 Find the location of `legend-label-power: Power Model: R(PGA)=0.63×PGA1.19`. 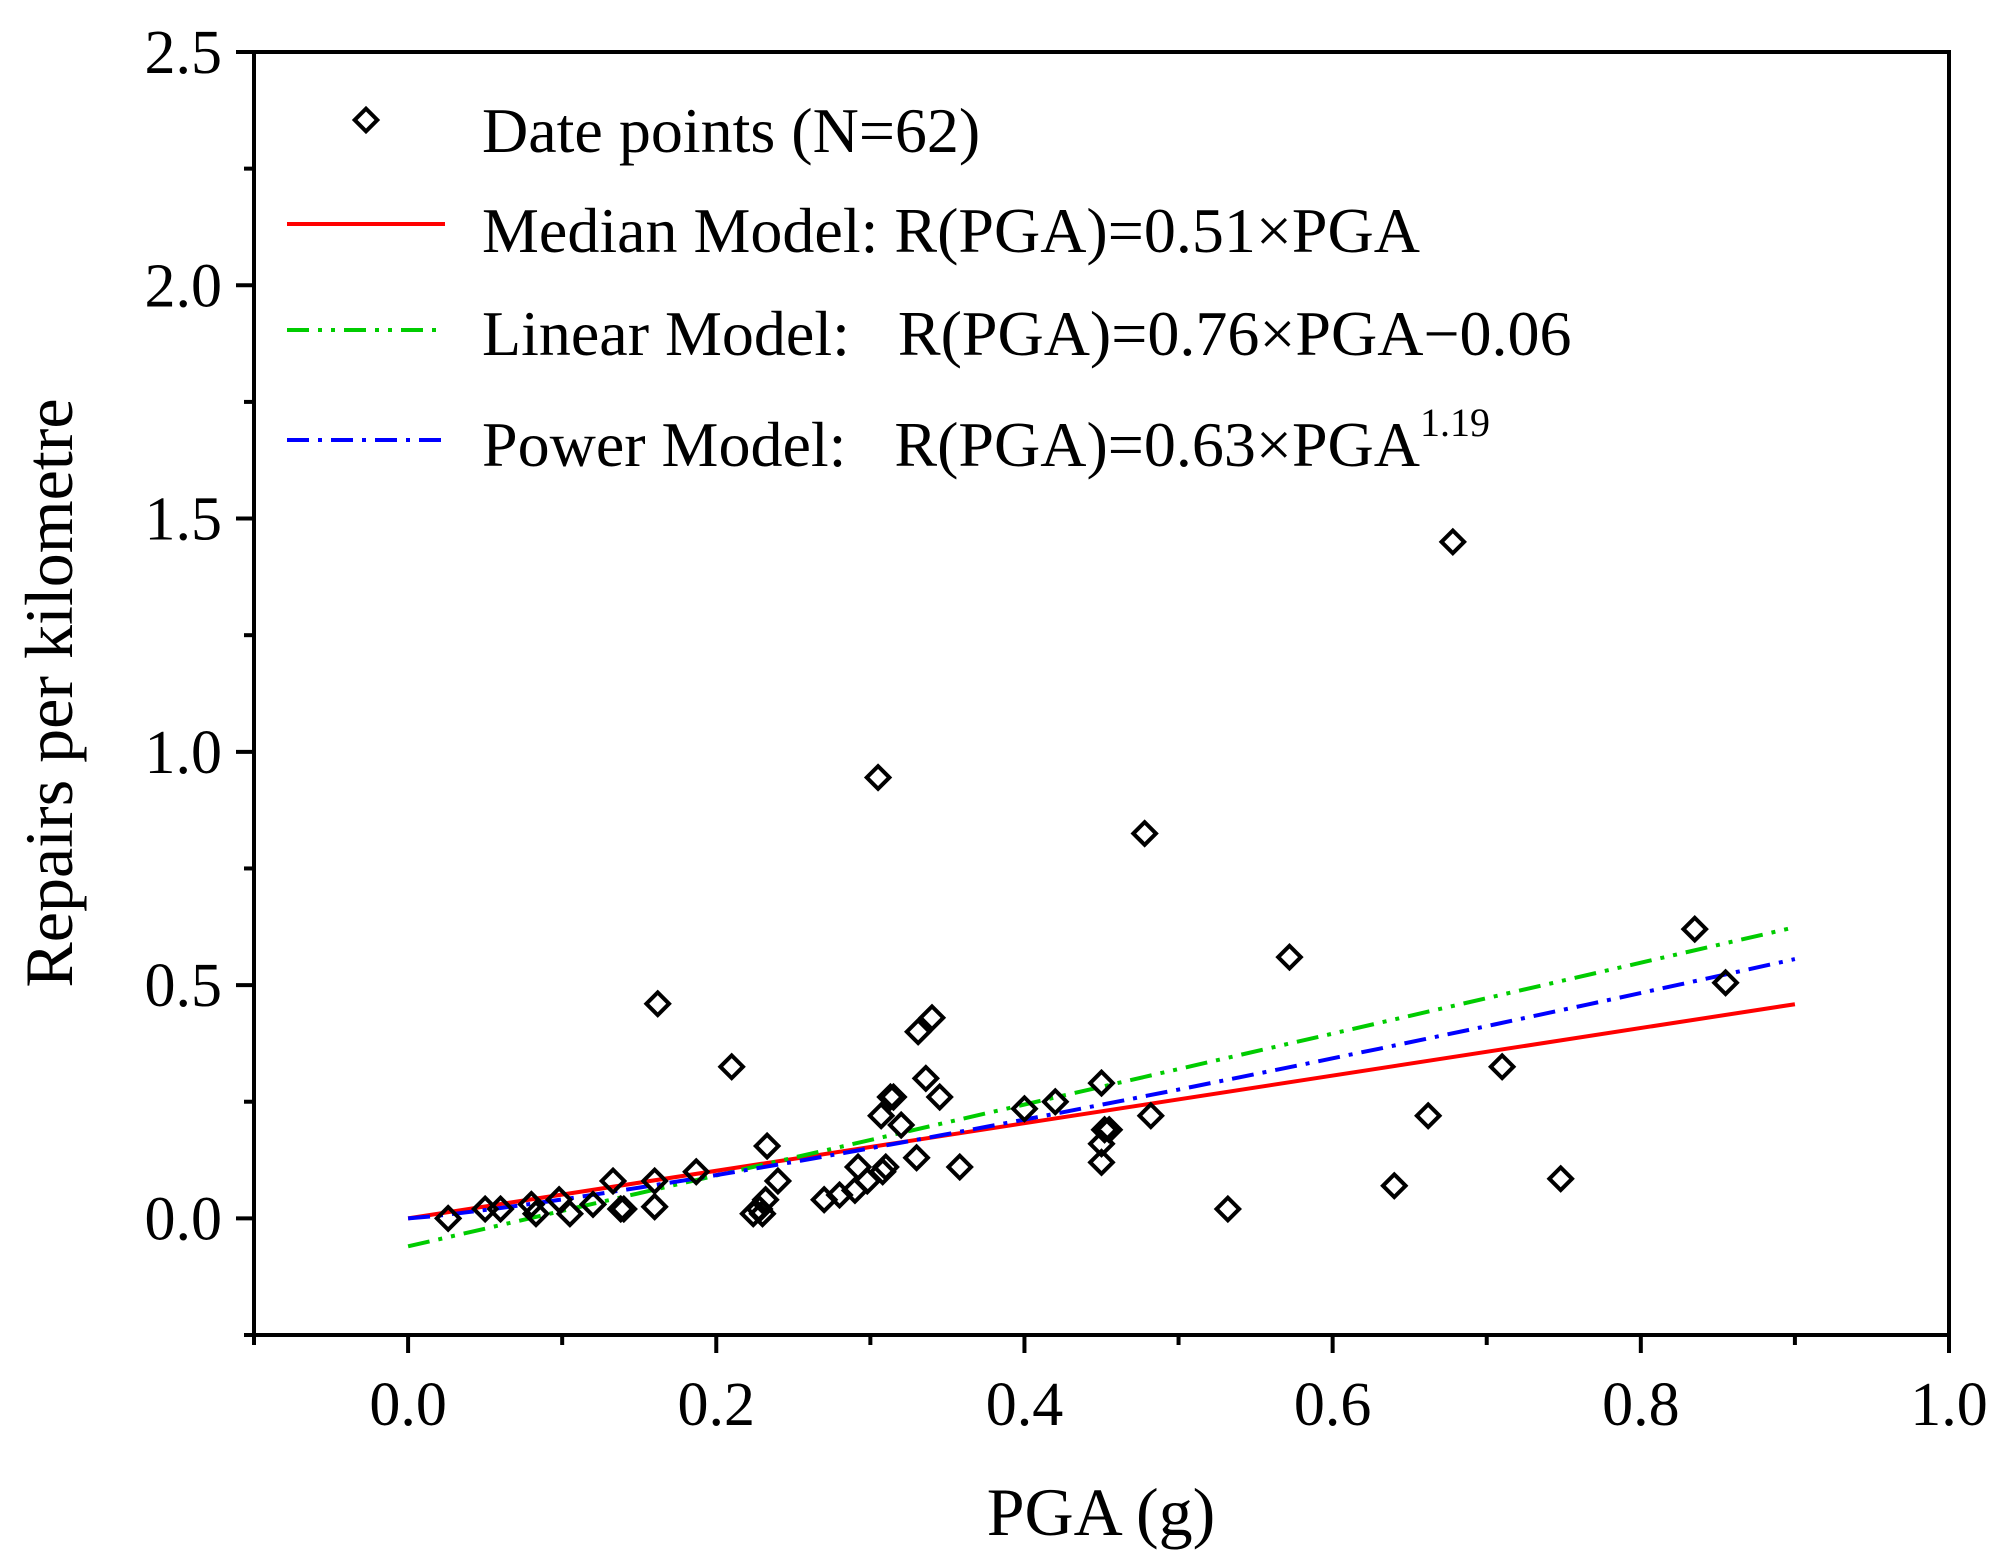

legend-label-power: Power Model: R(PGA)=0.63×PGA1.19 is located at coordinates (986, 440).